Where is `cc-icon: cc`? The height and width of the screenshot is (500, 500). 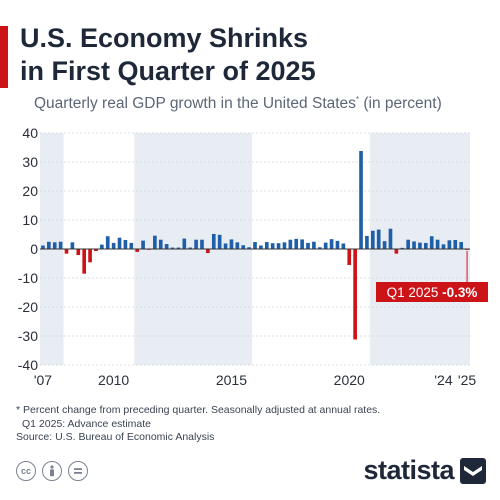 cc-icon: cc is located at coordinates (26, 471).